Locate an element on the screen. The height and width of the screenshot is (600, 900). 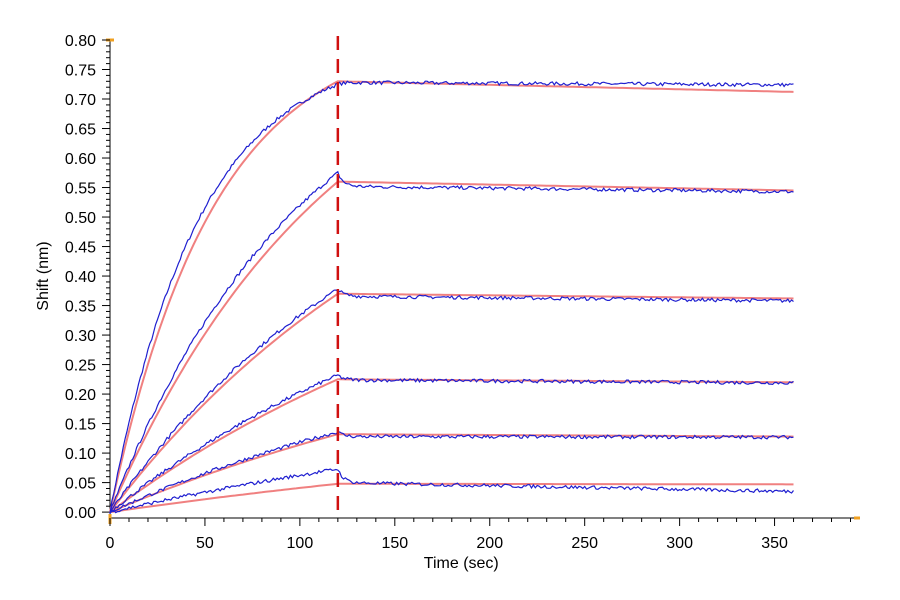
x-tick-label: 300 is located at coordinates (679, 543).